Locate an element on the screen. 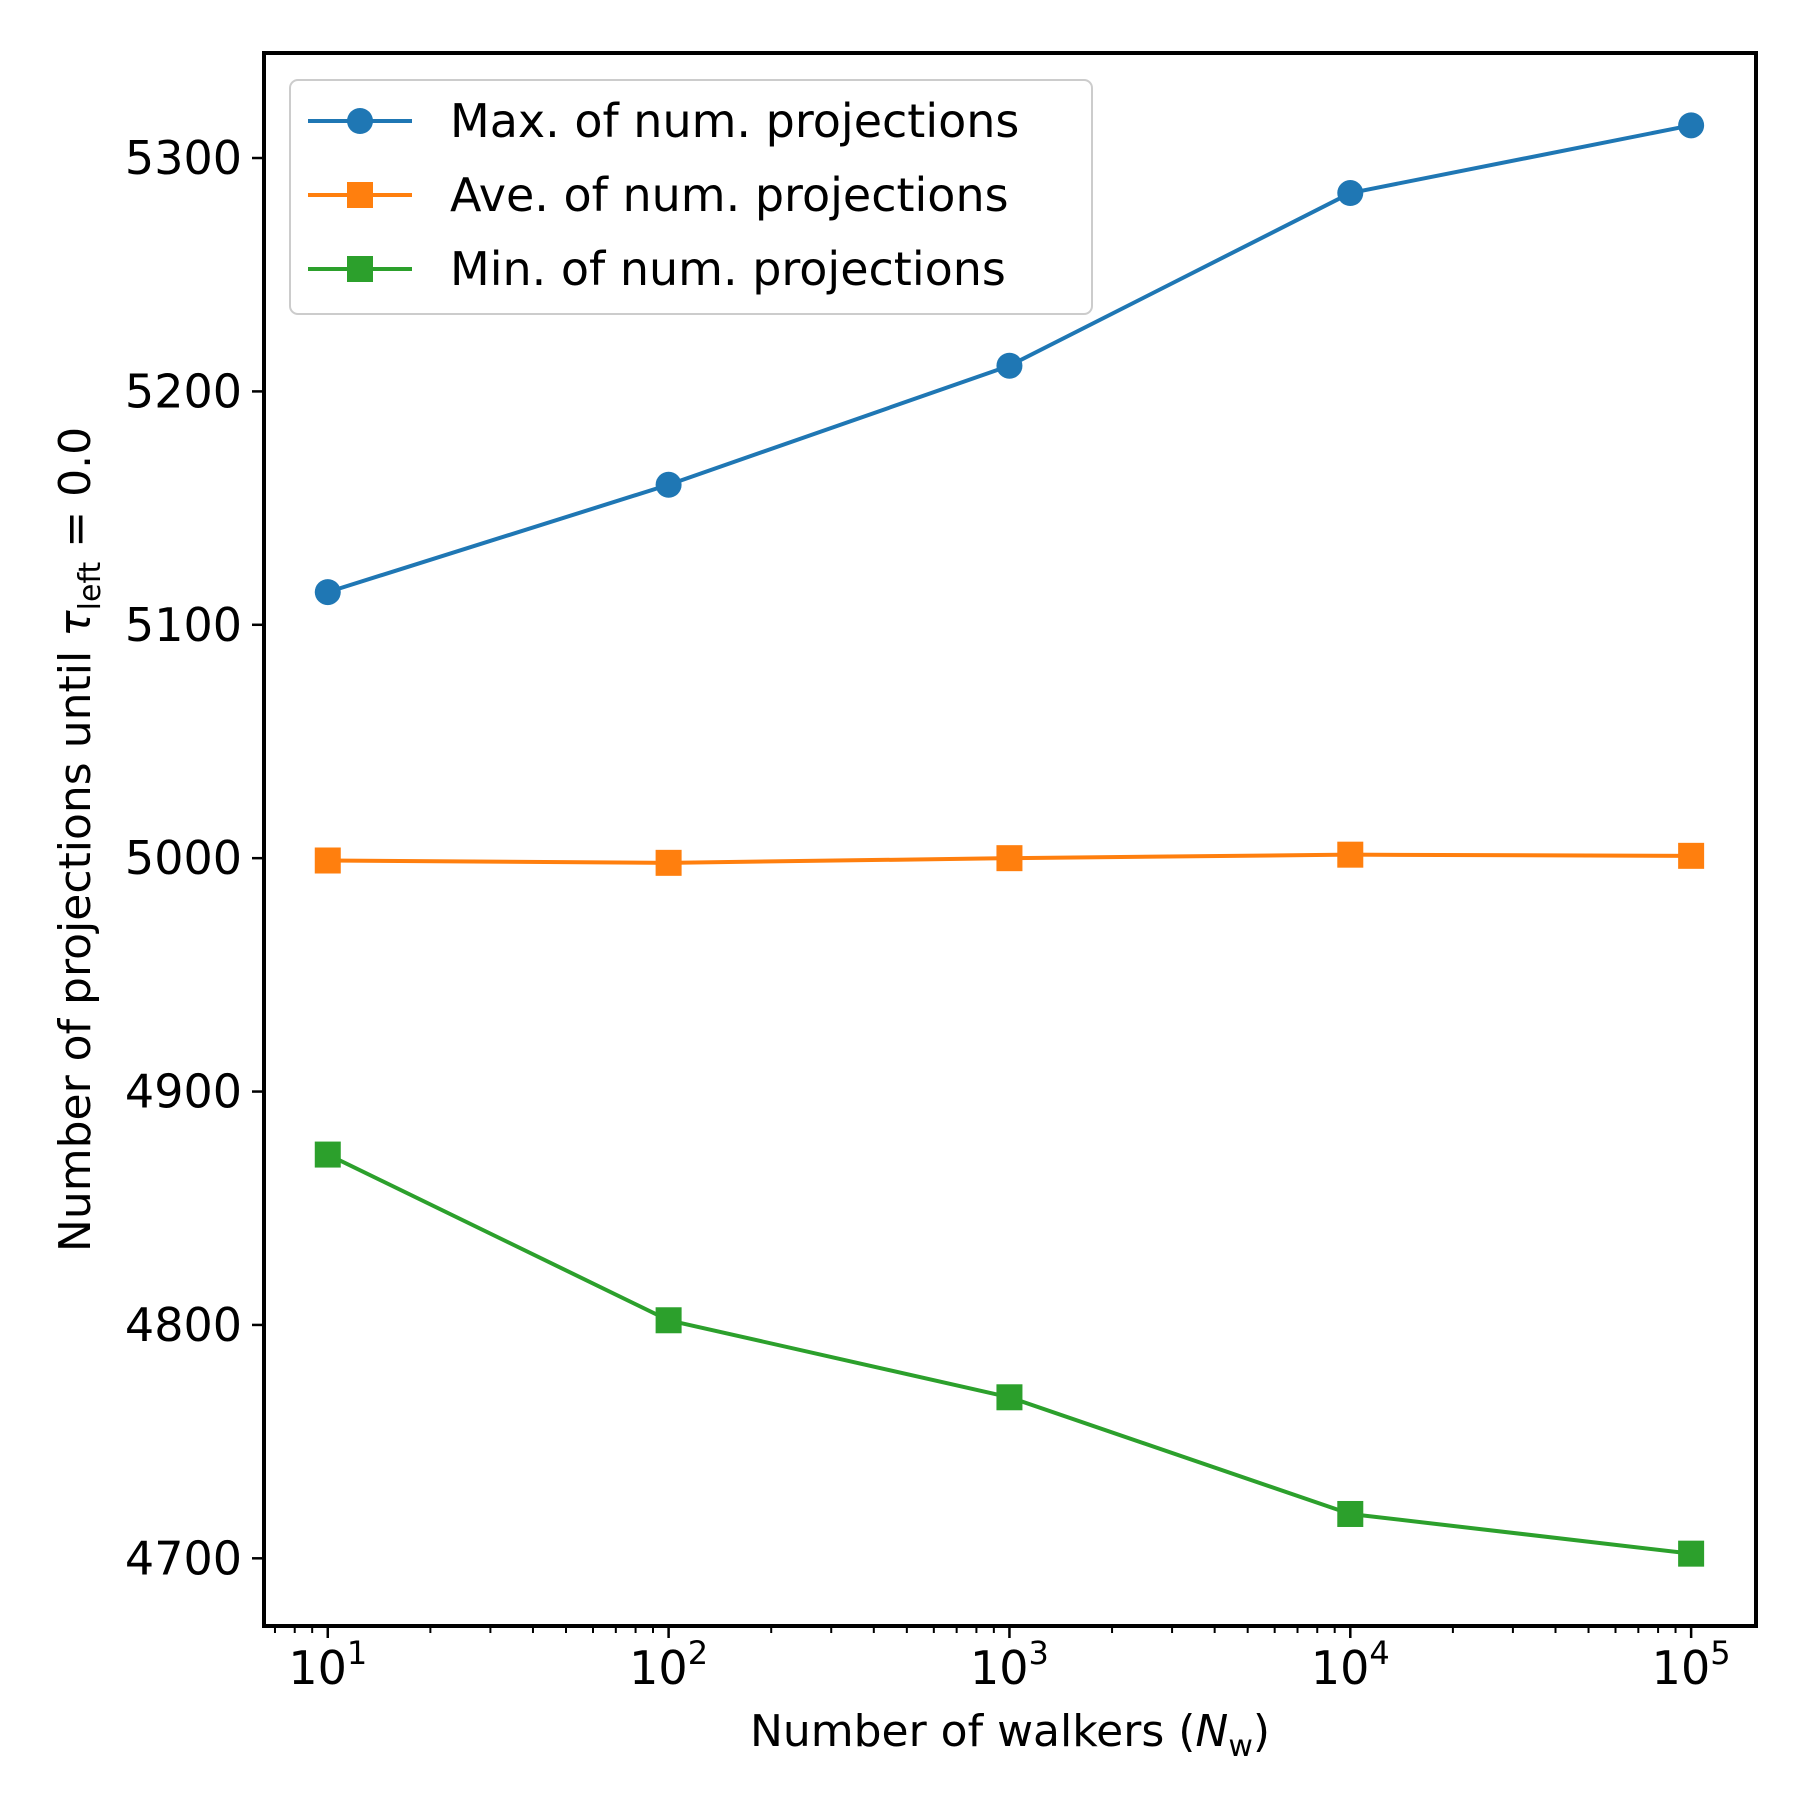  x-tick-label: 10² is located at coordinates (668, 1664).